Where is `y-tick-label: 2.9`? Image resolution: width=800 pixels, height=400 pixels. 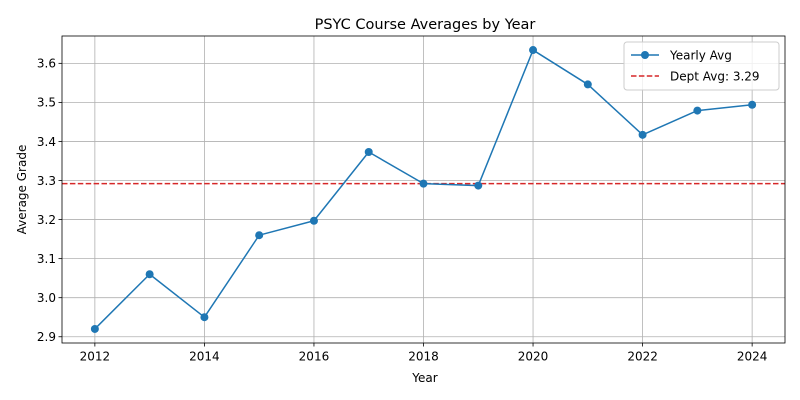
y-tick-label: 2.9 is located at coordinates (46, 337).